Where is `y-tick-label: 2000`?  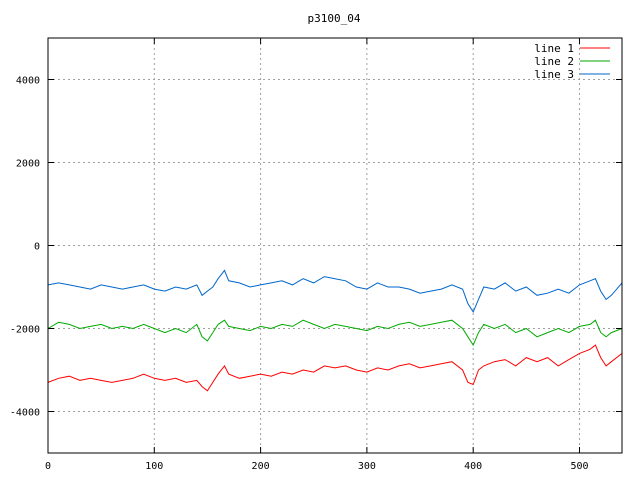 y-tick-label: 2000 is located at coordinates (28, 164).